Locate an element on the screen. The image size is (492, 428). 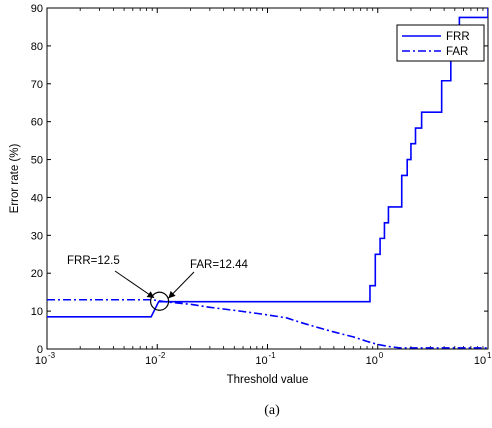
y-tick-label: 10 is located at coordinates (37, 312).